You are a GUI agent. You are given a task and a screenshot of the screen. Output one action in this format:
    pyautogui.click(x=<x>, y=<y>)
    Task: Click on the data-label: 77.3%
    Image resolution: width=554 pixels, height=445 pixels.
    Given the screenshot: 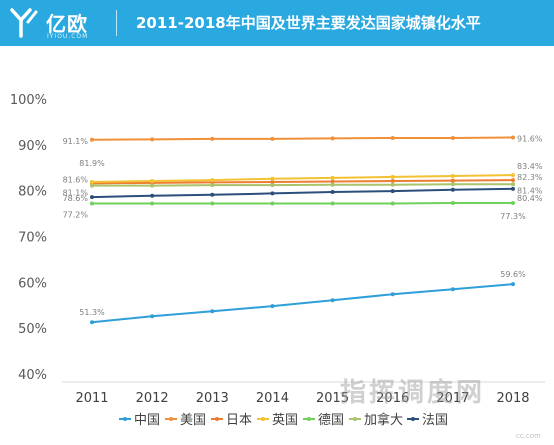 What is the action you would take?
    pyautogui.click(x=513, y=216)
    